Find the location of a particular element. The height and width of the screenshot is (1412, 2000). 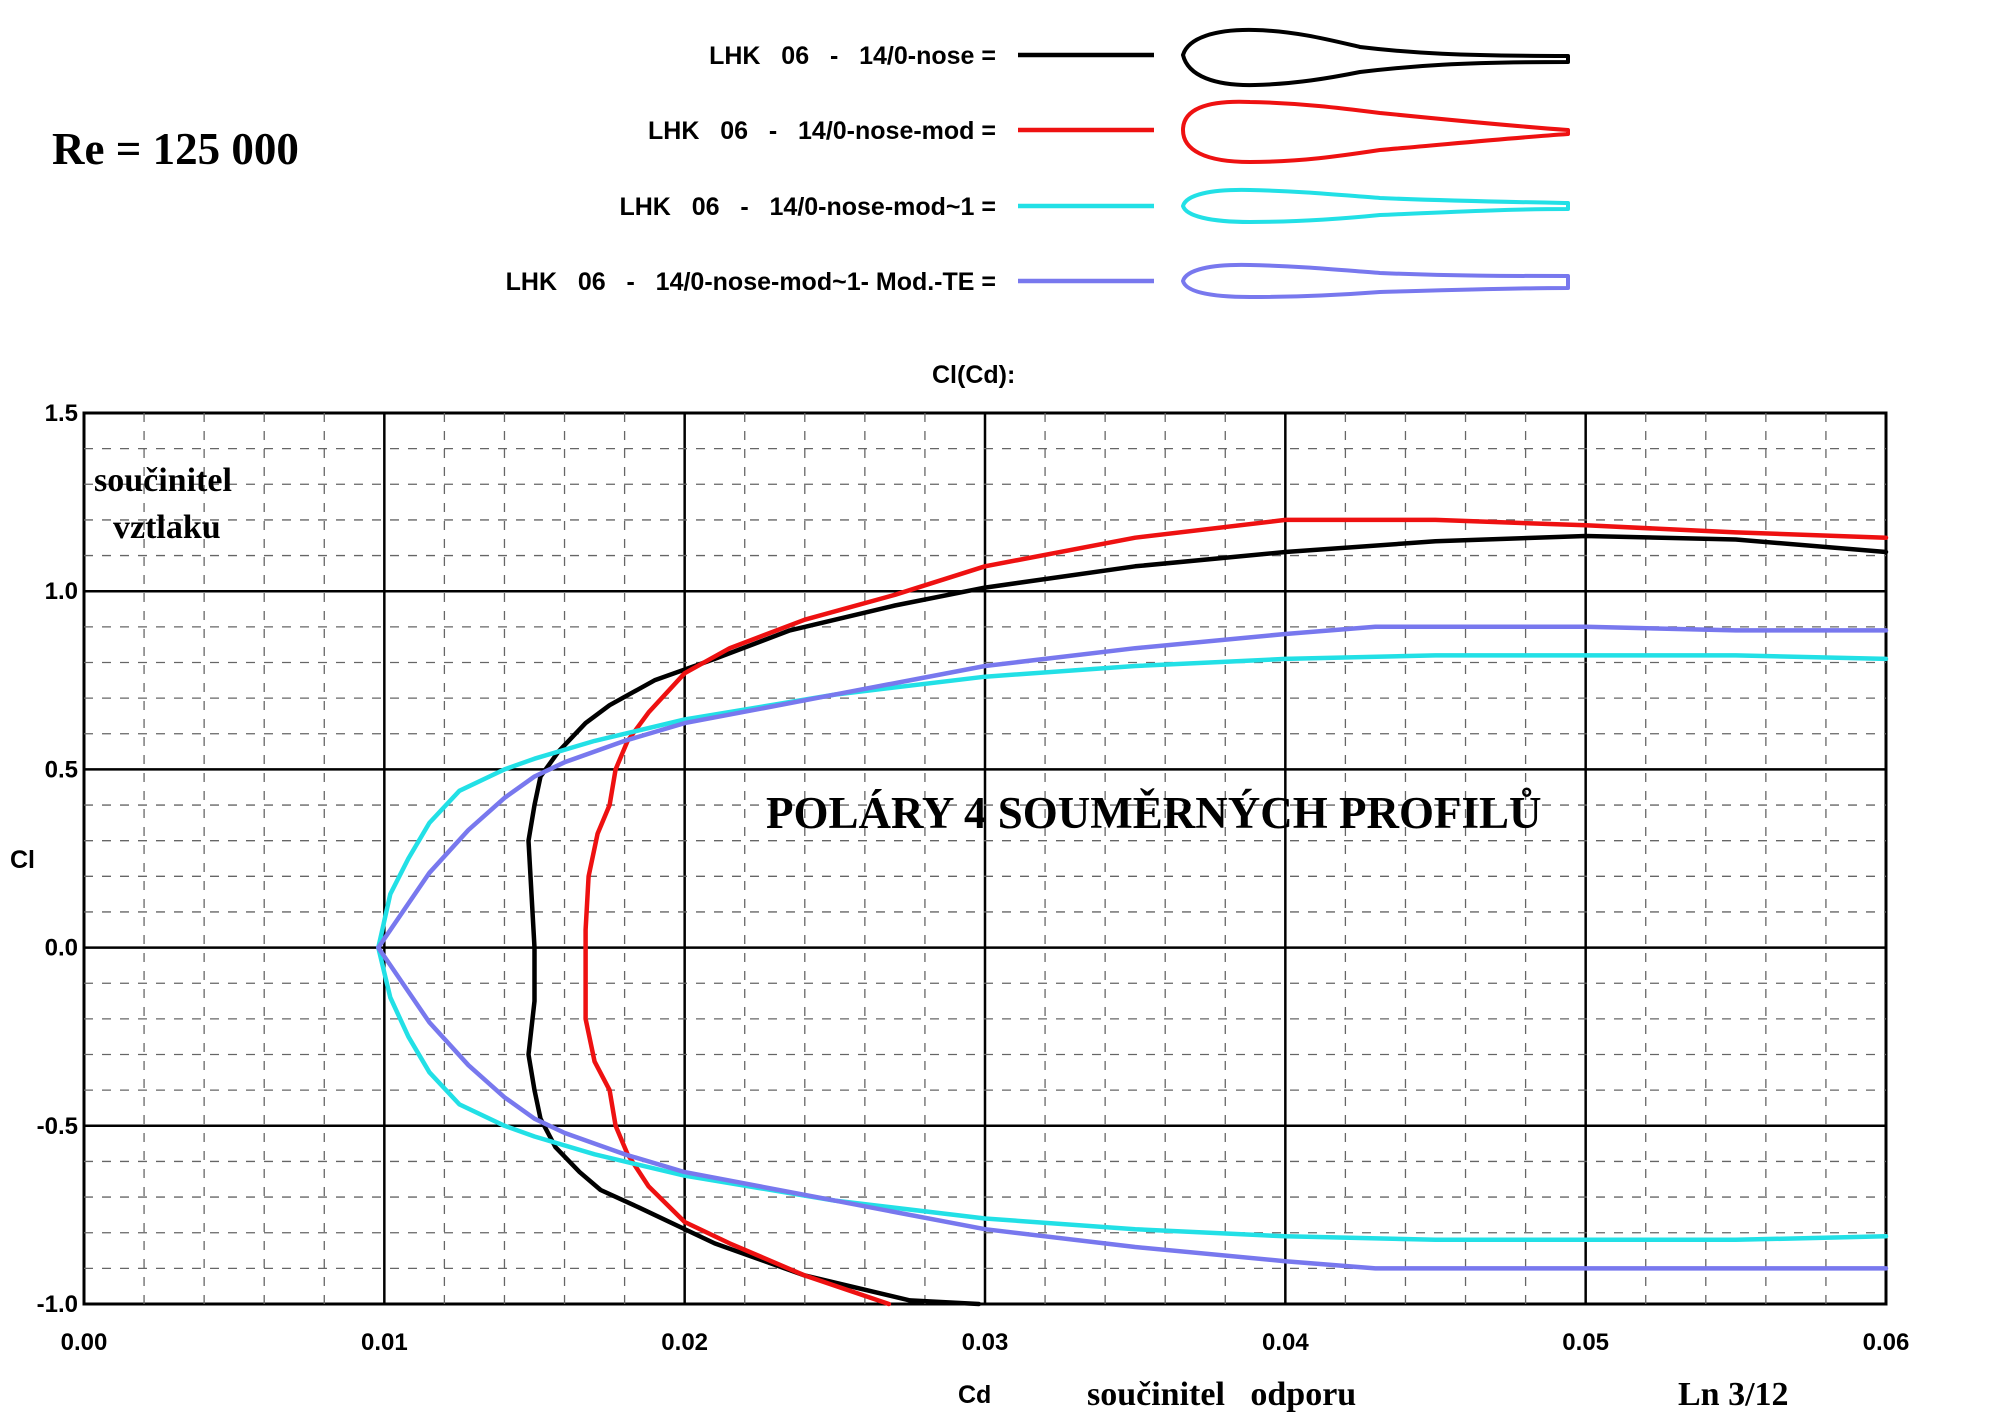

x-tick-label: 0.01 is located at coordinates (384, 1342).